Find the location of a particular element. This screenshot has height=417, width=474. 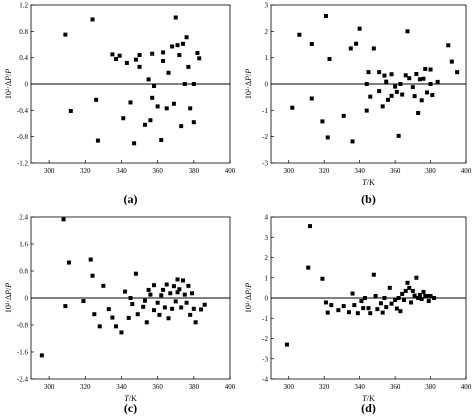

y-tick-label: -0.8 is located at coordinates (23, 137).